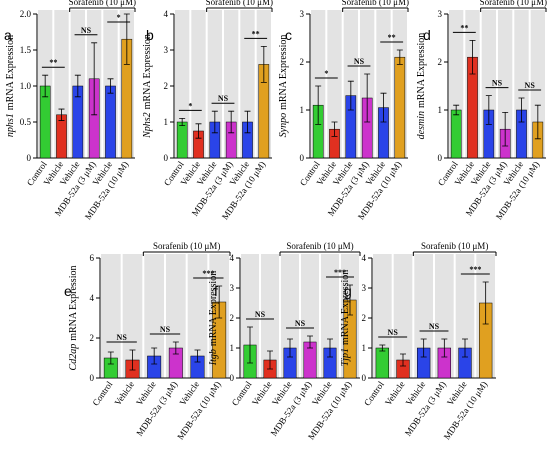 Image resolution: width=550 pixels, height=465 pixels. Describe the element at coordinates (102, 393) in the screenshot. I see `x-tick-label: Control` at that location.